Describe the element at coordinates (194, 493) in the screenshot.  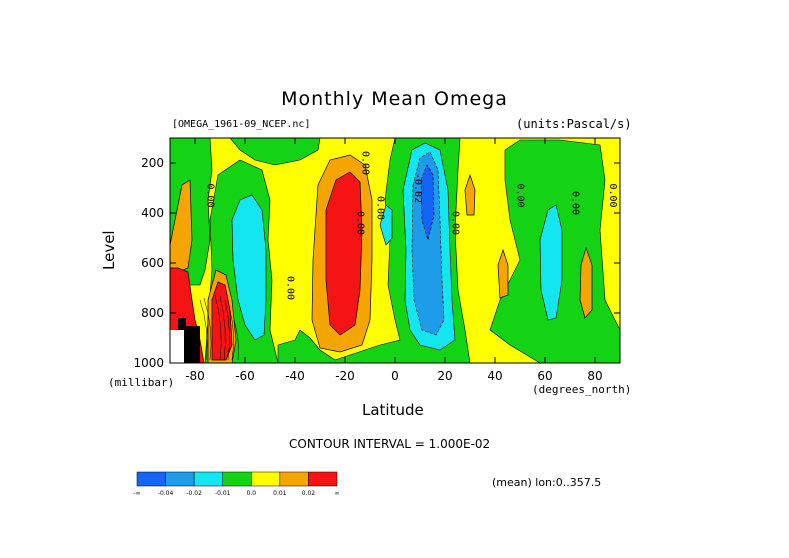
I see `colorbar-label: -0.02` at that location.